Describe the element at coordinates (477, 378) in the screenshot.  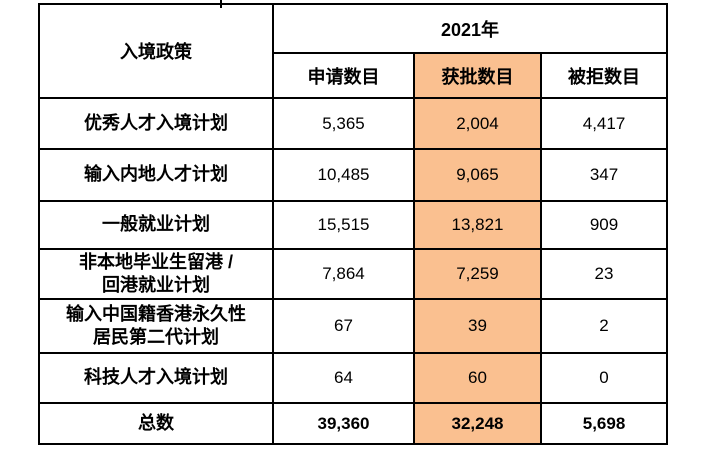
I see `approved-value-cell: 60` at that location.